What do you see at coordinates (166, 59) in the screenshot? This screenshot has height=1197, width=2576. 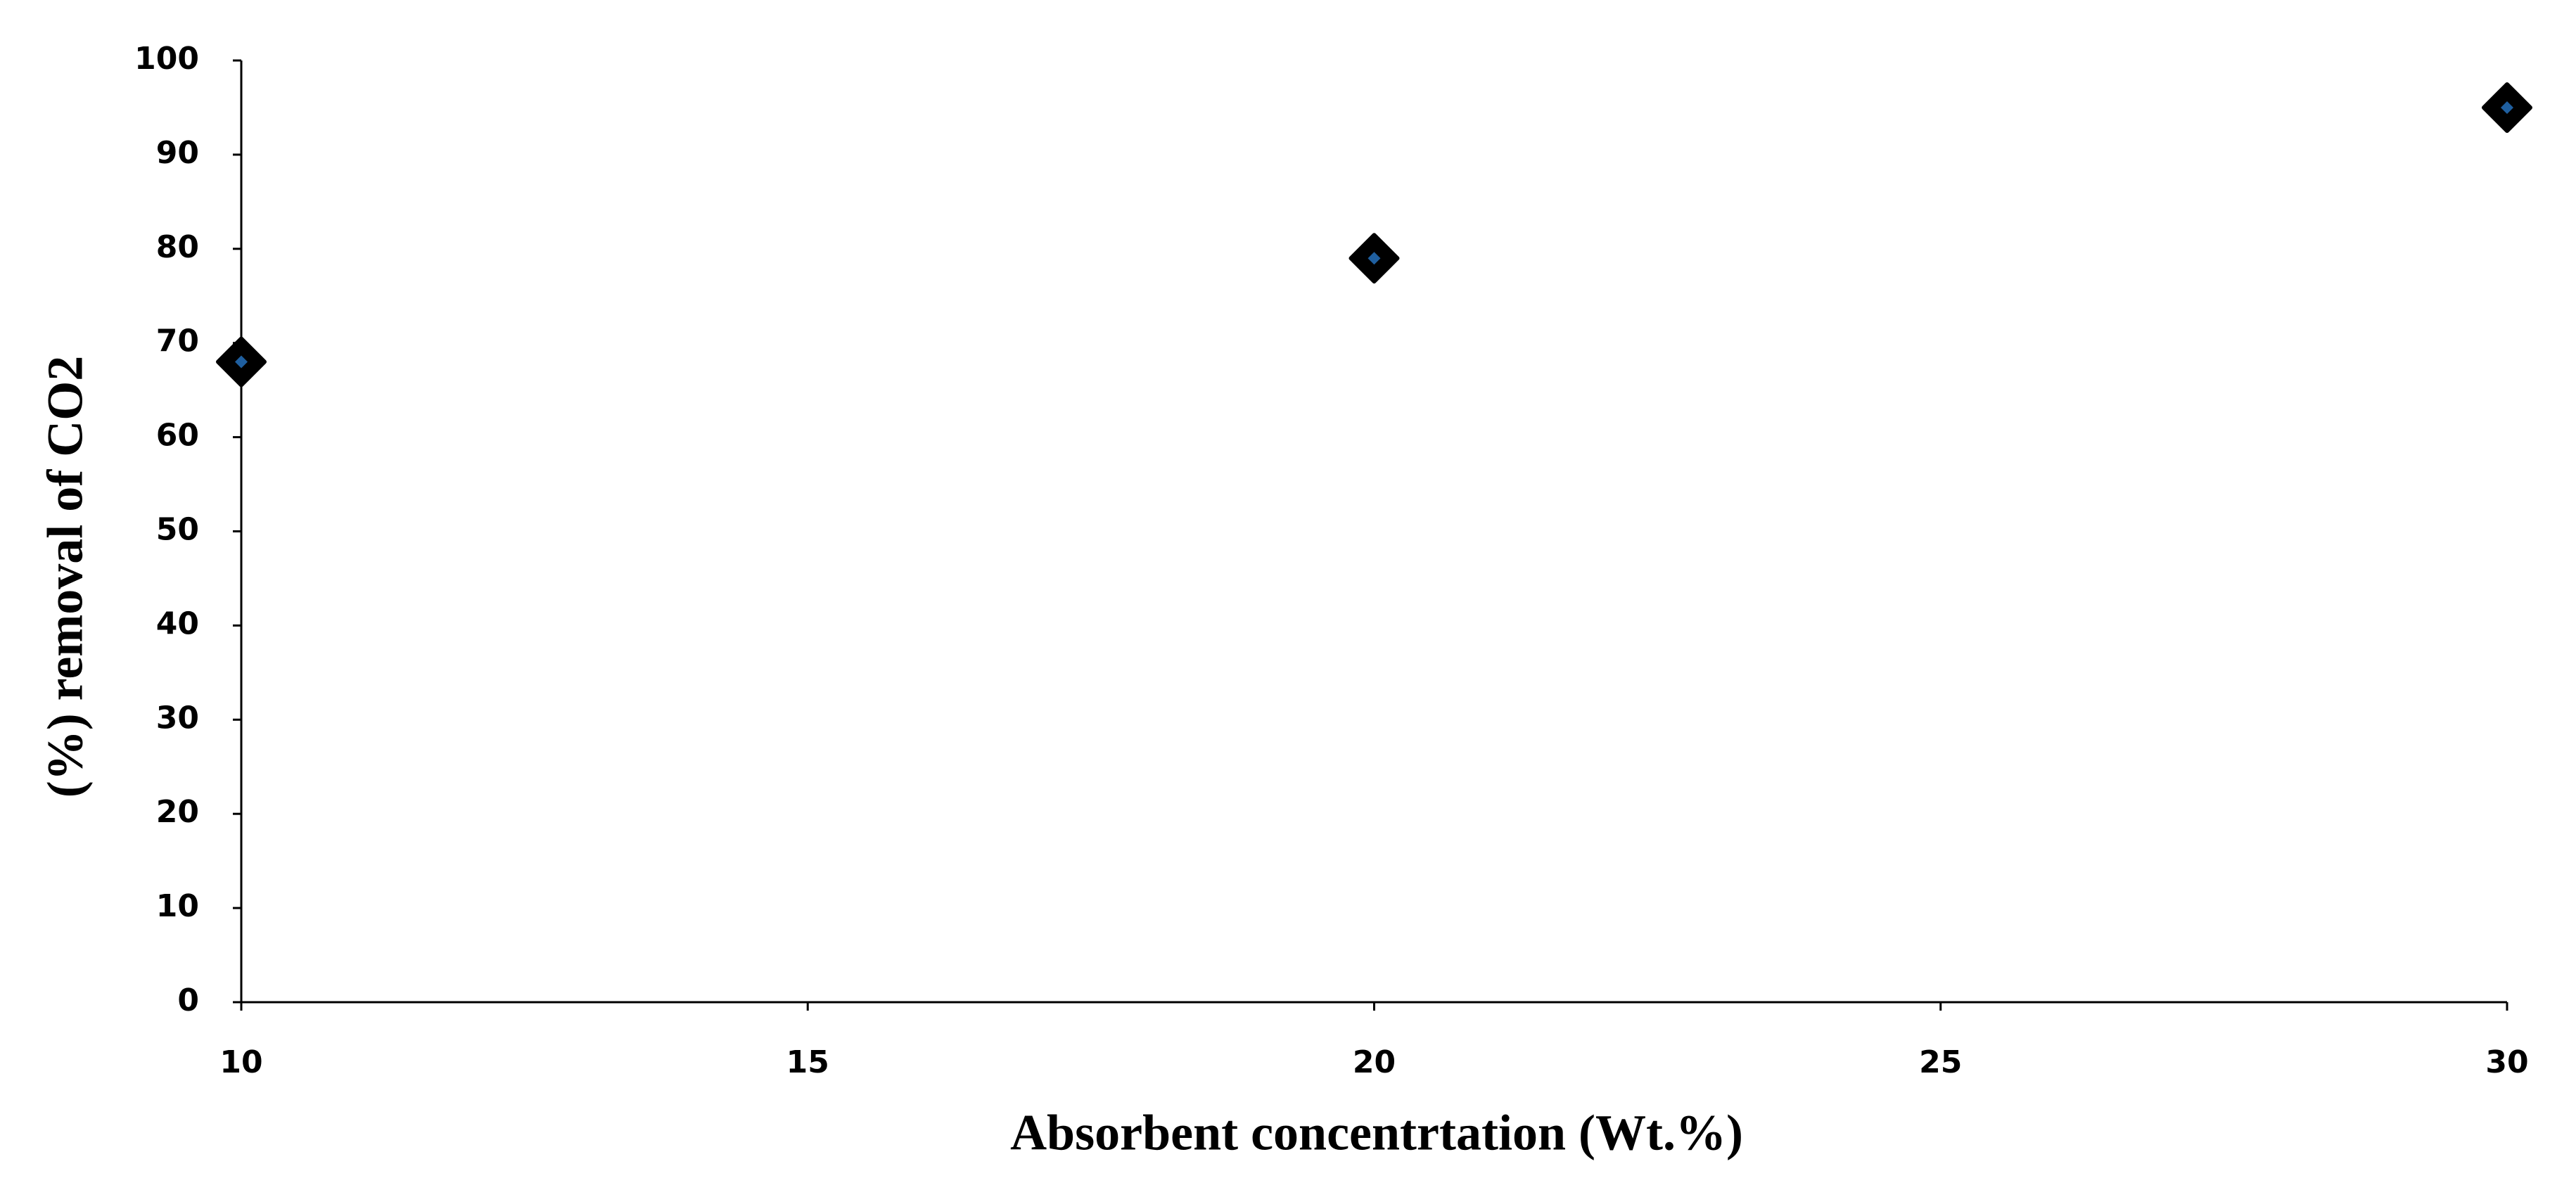 I see `y-tick-label: 100` at bounding box center [166, 59].